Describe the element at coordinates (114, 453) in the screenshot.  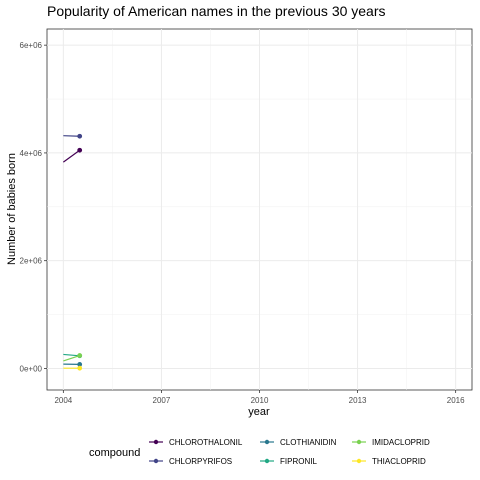
I see `legend-title: compound` at that location.